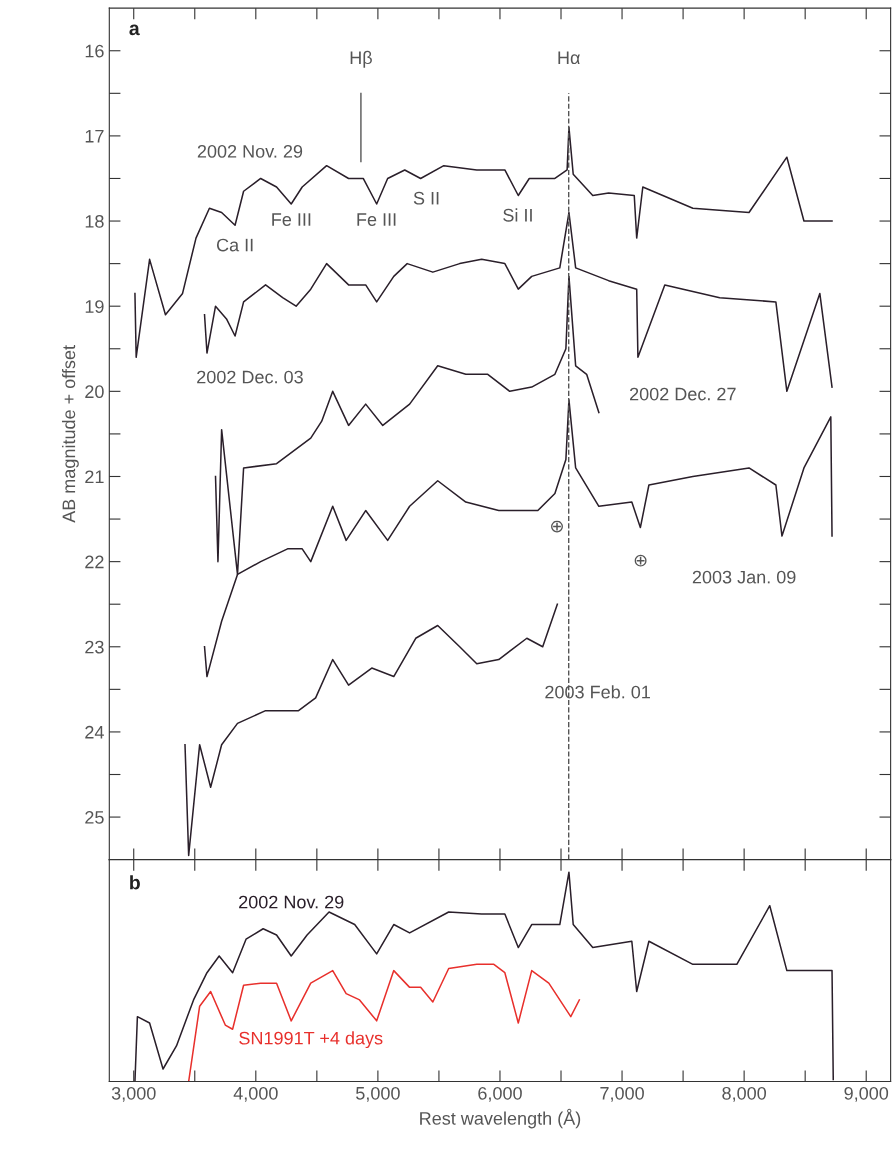 This screenshot has width=896, height=1168. I want to click on x-tick-label: 4,000, so click(255, 1094).